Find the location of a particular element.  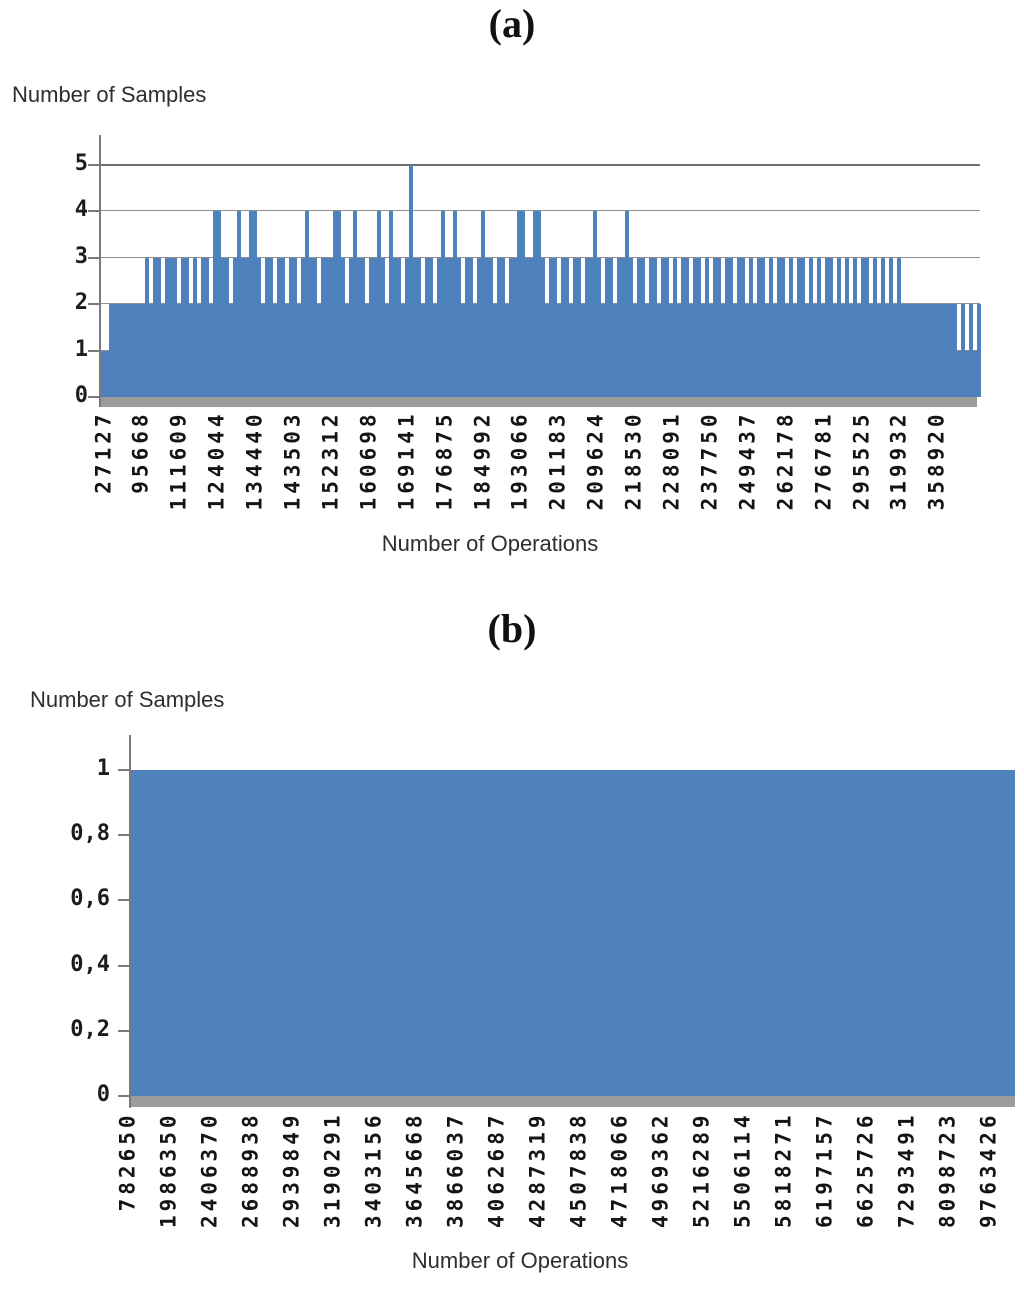

x-tick-label: 3866037 is located at coordinates (455, 1170).